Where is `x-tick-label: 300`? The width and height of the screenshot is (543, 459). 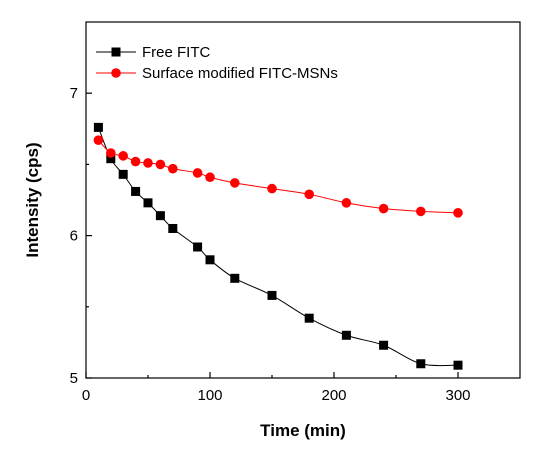
x-tick-label: 300 is located at coordinates (457, 395).